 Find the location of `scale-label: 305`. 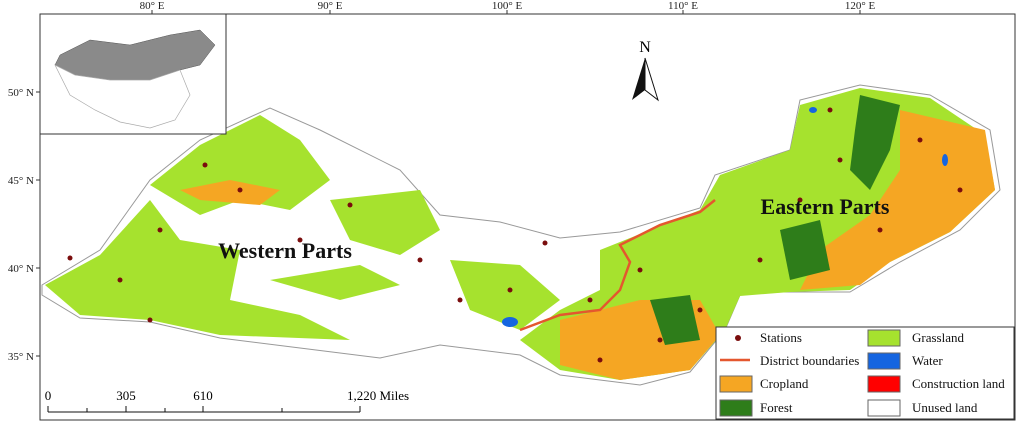

scale-label: 305 is located at coordinates (126, 395).